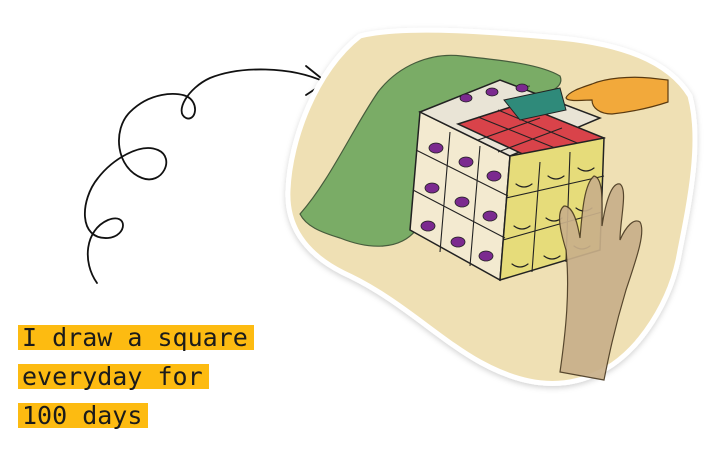 The width and height of the screenshot is (706, 460). Describe the element at coordinates (136, 337) in the screenshot. I see `caption-line-1: I draw a square` at that location.